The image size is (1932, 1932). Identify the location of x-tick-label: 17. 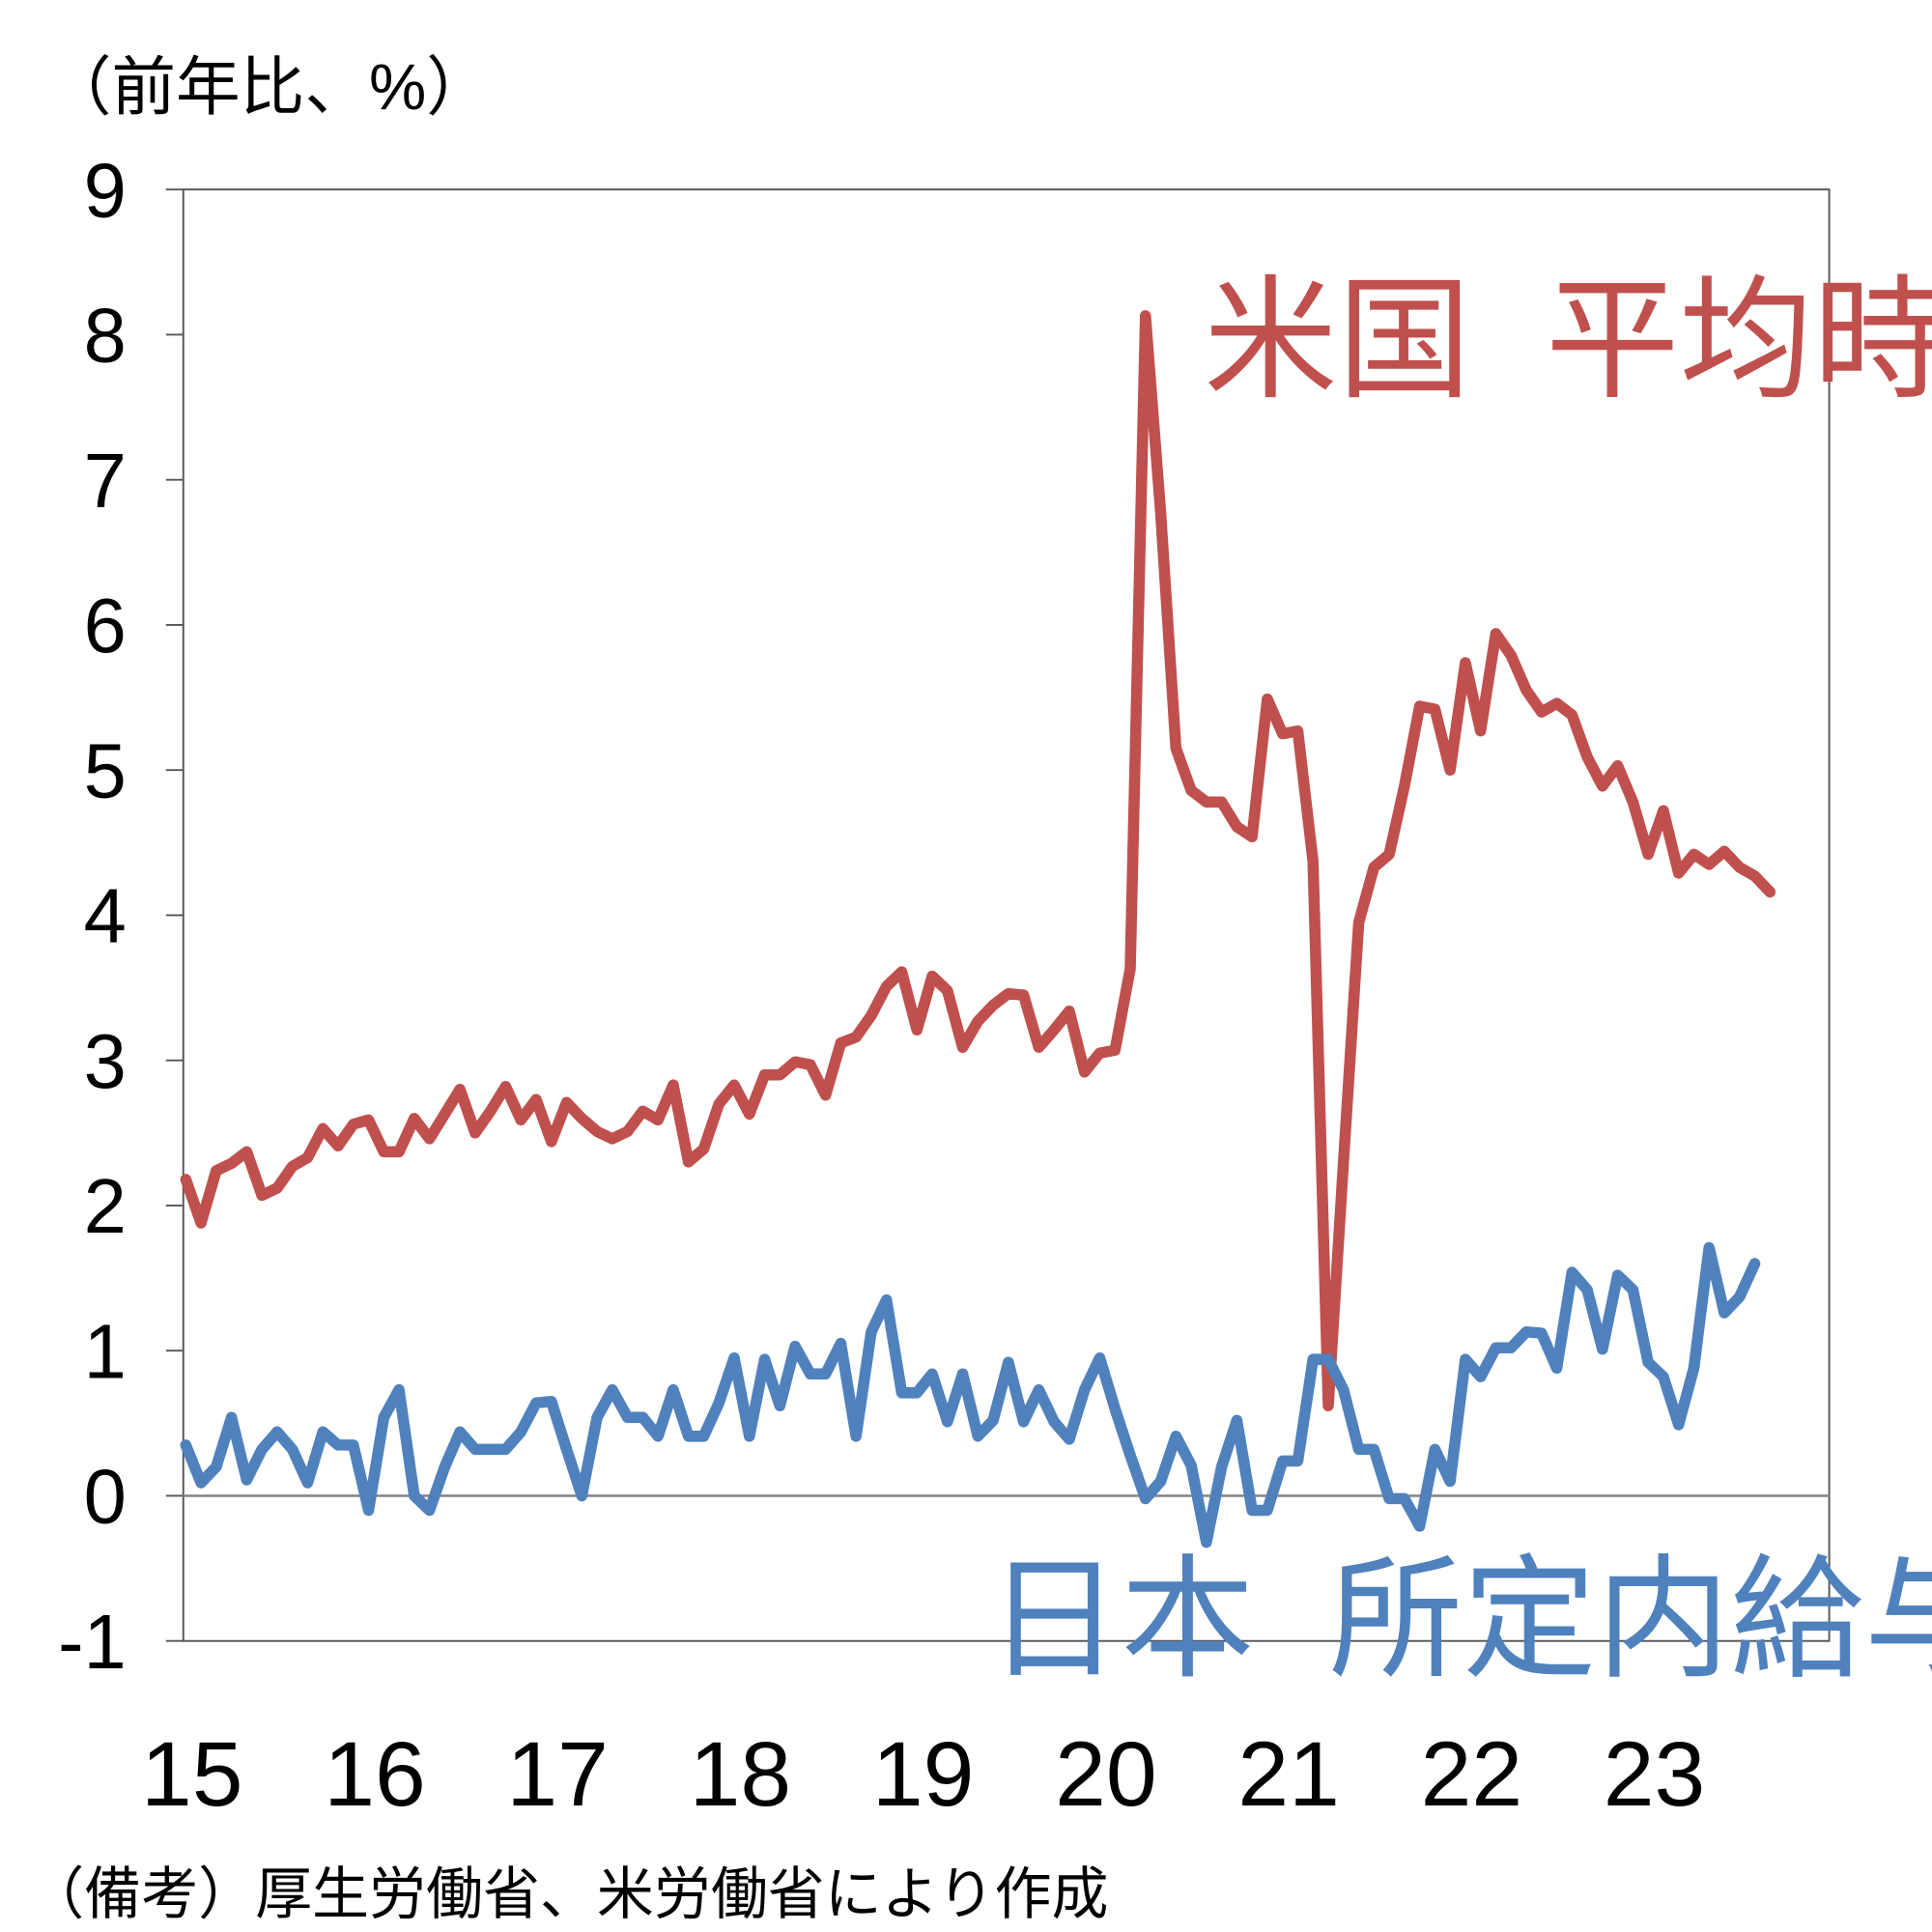
(557, 1774).